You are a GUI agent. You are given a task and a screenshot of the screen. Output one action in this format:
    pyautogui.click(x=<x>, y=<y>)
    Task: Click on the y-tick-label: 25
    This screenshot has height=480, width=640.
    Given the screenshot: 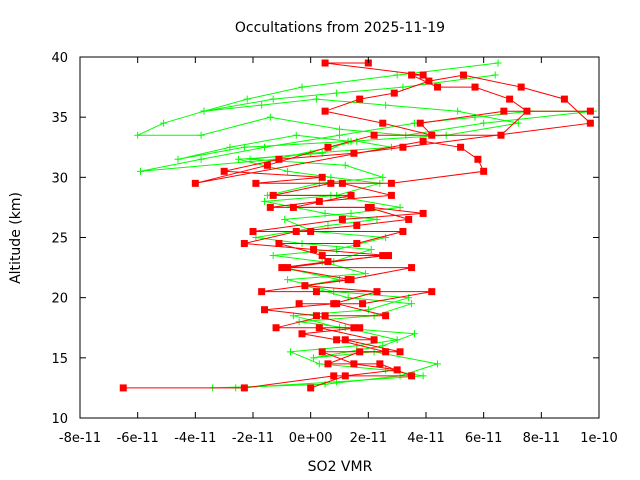 What is the action you would take?
    pyautogui.click(x=59, y=239)
    